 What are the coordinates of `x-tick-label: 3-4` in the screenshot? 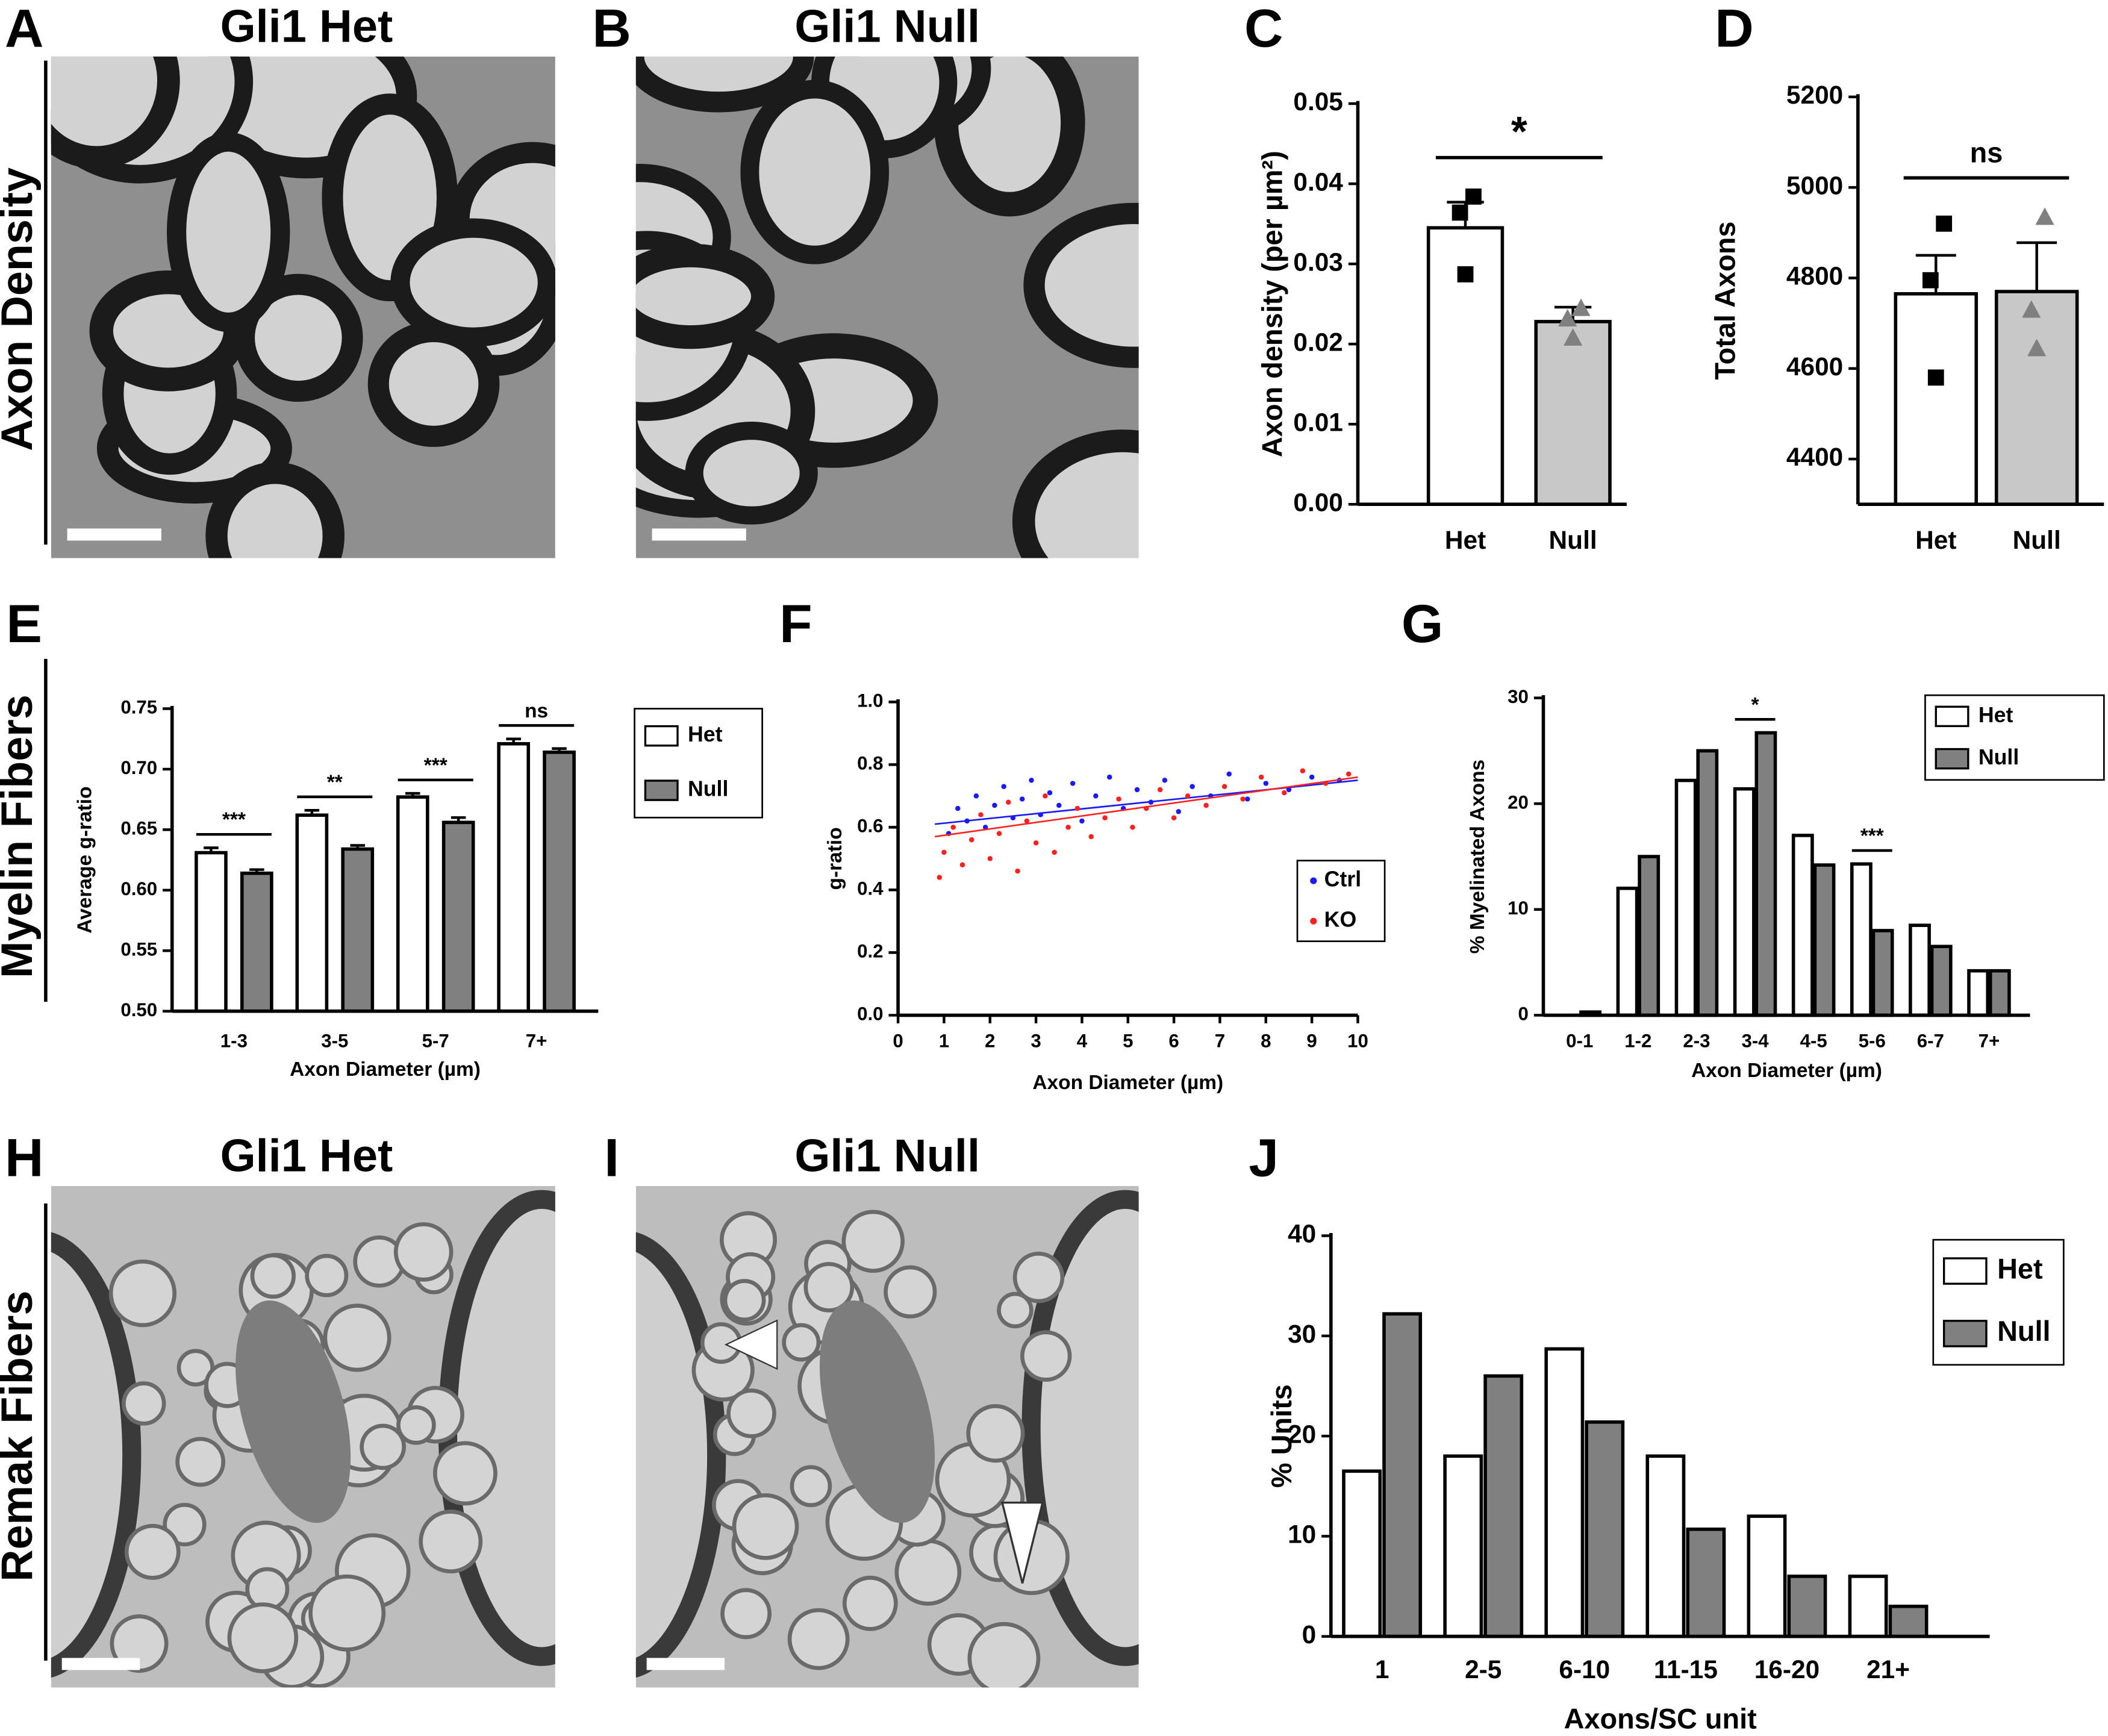 It's located at (1755, 1040).